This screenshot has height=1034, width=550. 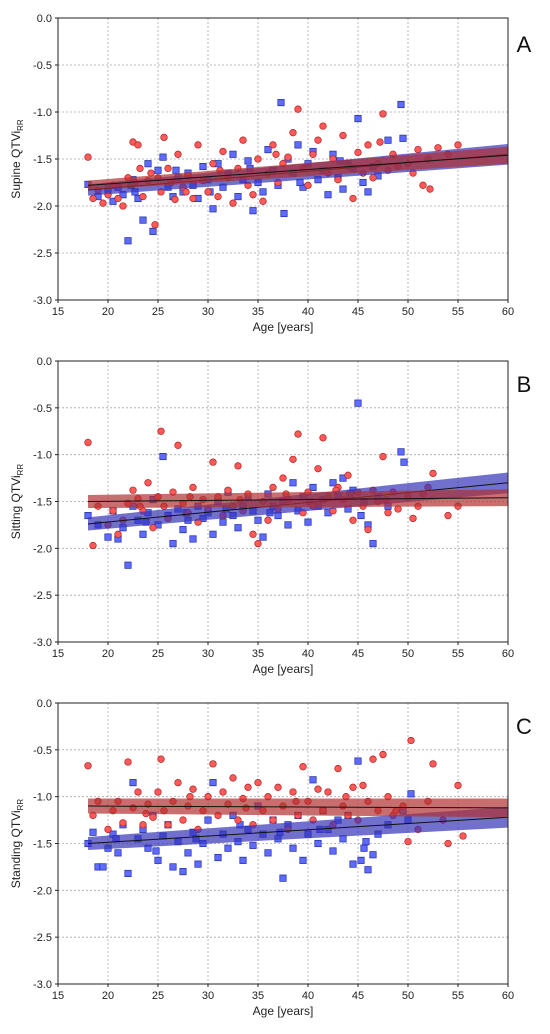 I want to click on y-tick-label: -2.0, so click(x=42, y=549).